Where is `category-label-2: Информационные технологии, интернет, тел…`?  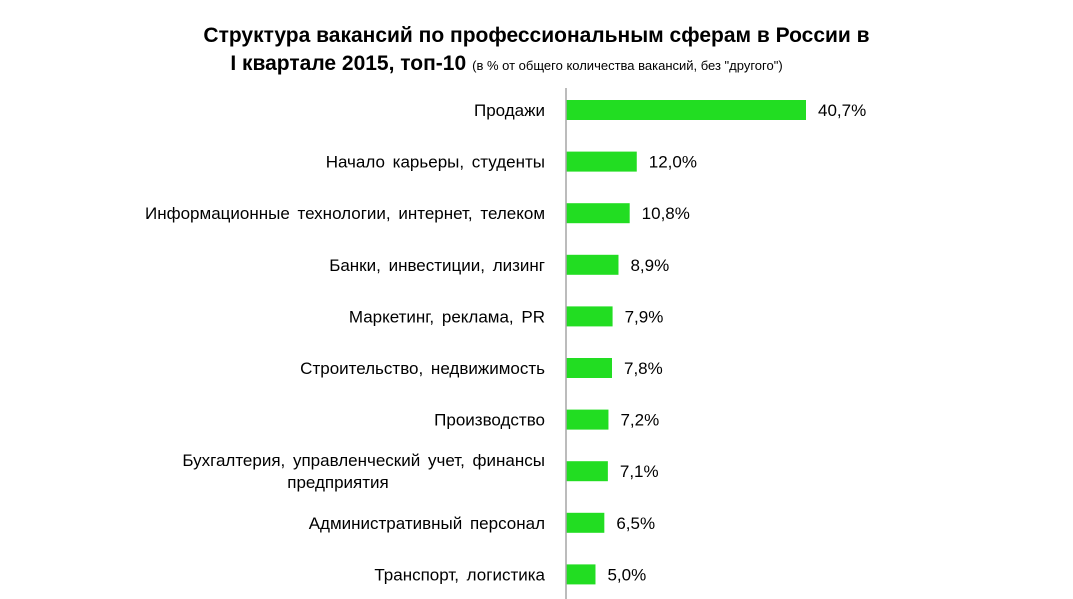
category-label-2: Информационные технологии, интернет, тел… is located at coordinates (345, 213).